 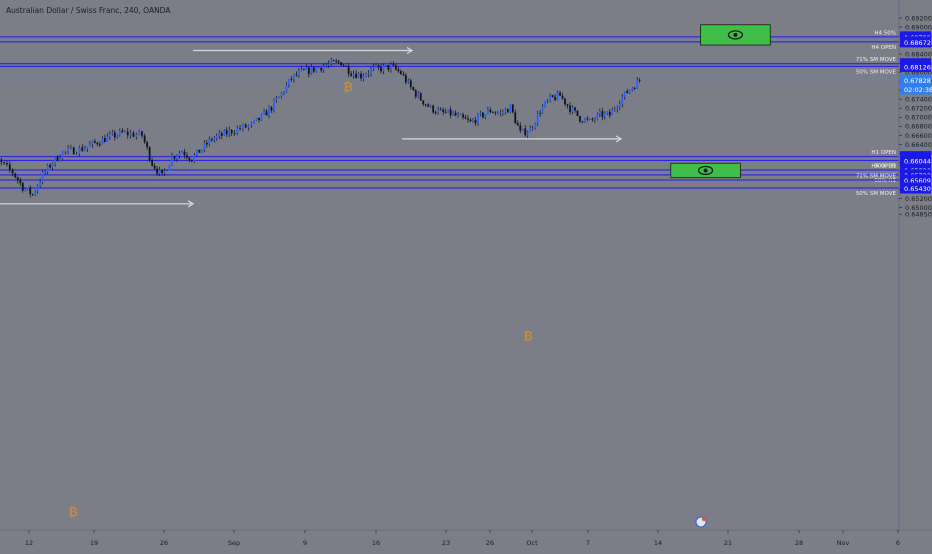 What do you see at coordinates (918, 127) in the screenshot?
I see `y-tick-label: 0.66800` at bounding box center [918, 127].